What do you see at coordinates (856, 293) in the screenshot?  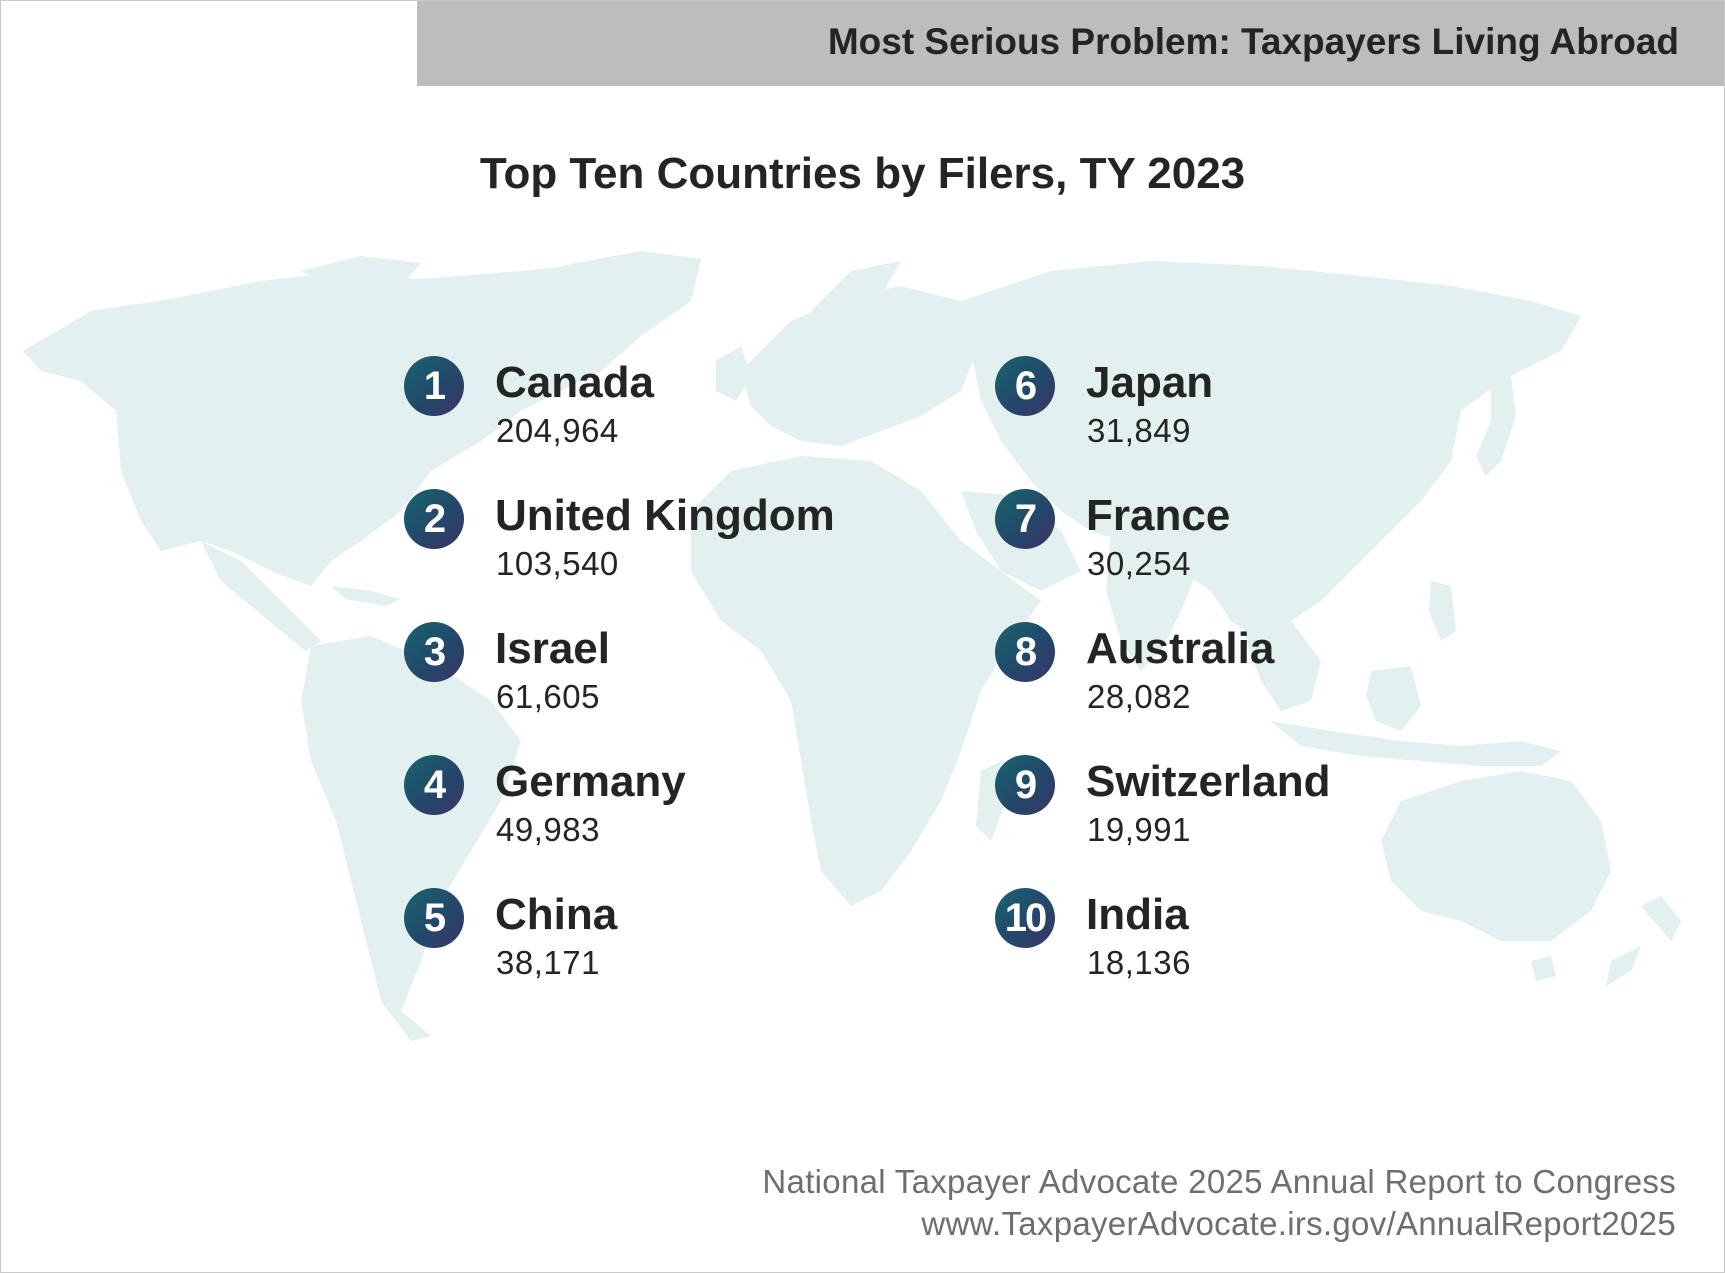 I see `map-scandinavia` at bounding box center [856, 293].